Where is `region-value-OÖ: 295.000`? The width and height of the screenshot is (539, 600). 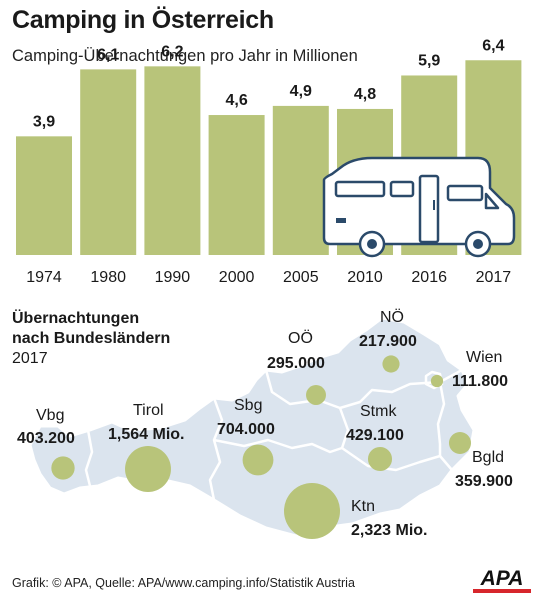
region-value-OÖ: 295.000 is located at coordinates (296, 363).